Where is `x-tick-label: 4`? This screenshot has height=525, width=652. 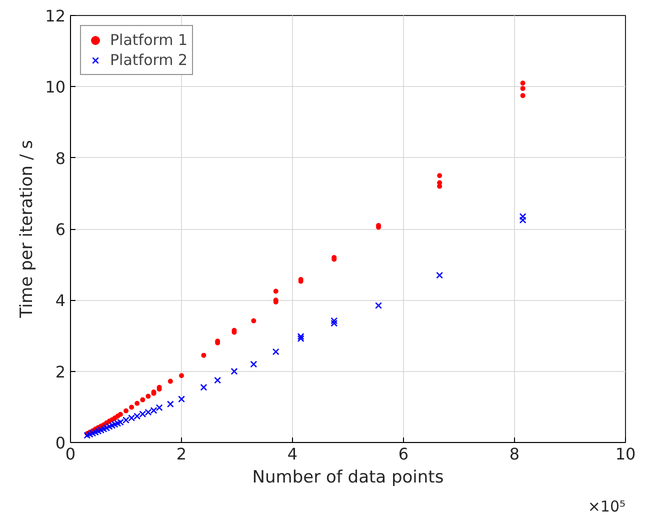 x-tick-label: 4 is located at coordinates (292, 454).